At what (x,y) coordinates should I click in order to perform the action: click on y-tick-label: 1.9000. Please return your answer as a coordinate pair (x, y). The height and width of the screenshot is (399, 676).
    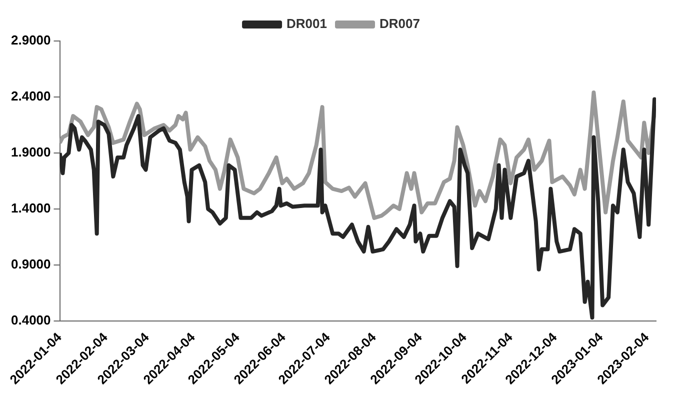
    Looking at the image, I should click on (30, 152).